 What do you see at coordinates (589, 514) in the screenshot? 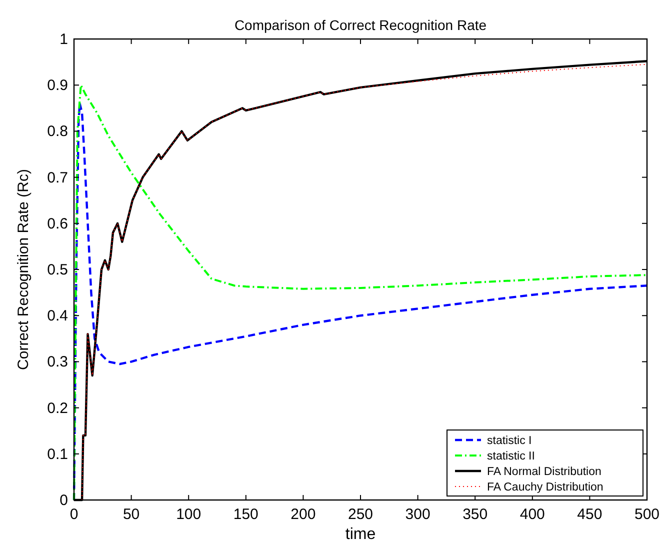
I see `x-tick-label: 450` at bounding box center [589, 514].